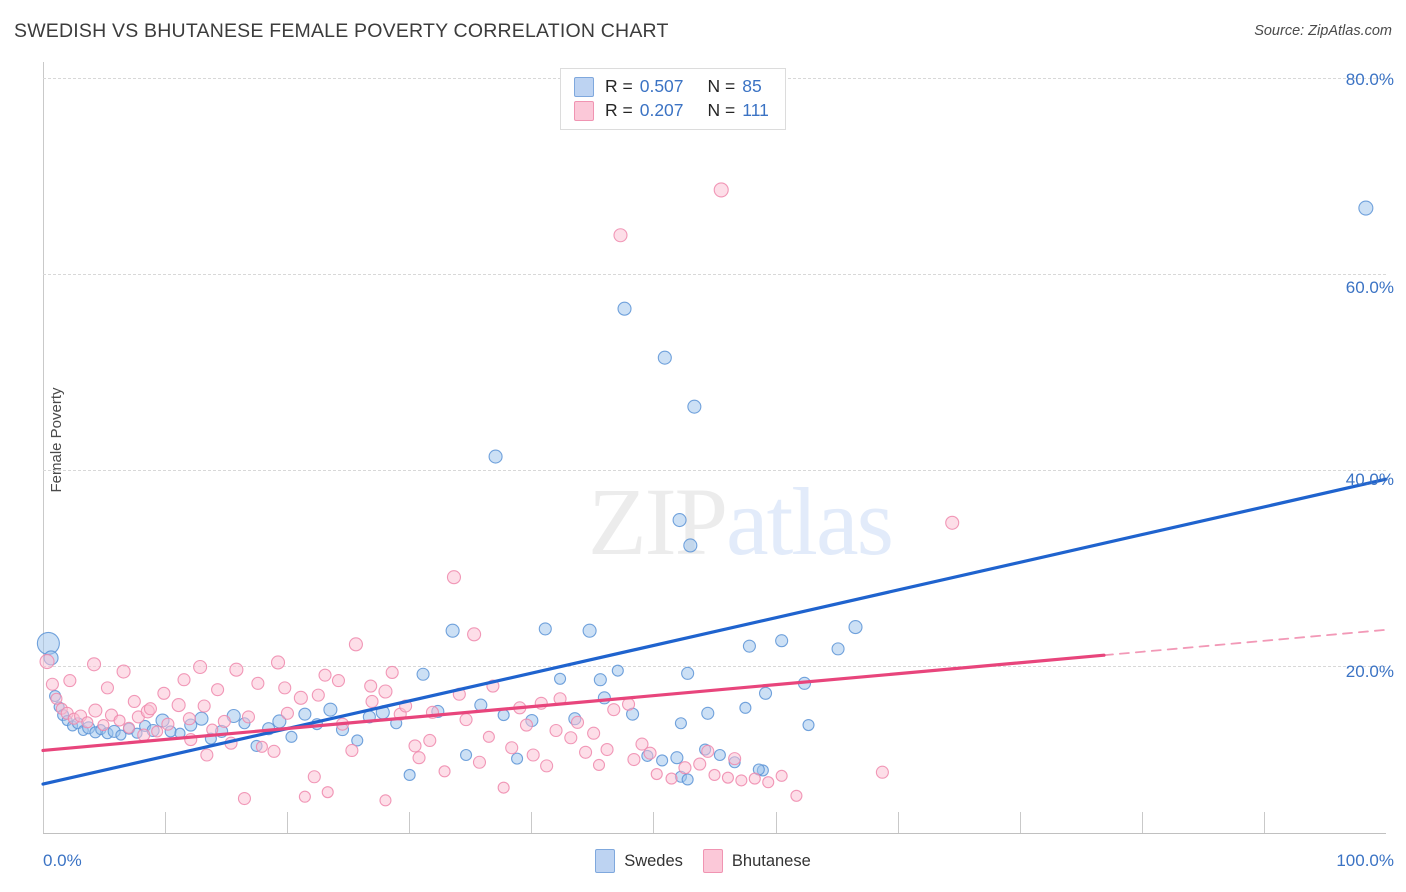 This screenshot has width=1406, height=892. What do you see at coordinates (721, 86) in the screenshot?
I see `stats-n-label-swedes: N =` at bounding box center [721, 86].